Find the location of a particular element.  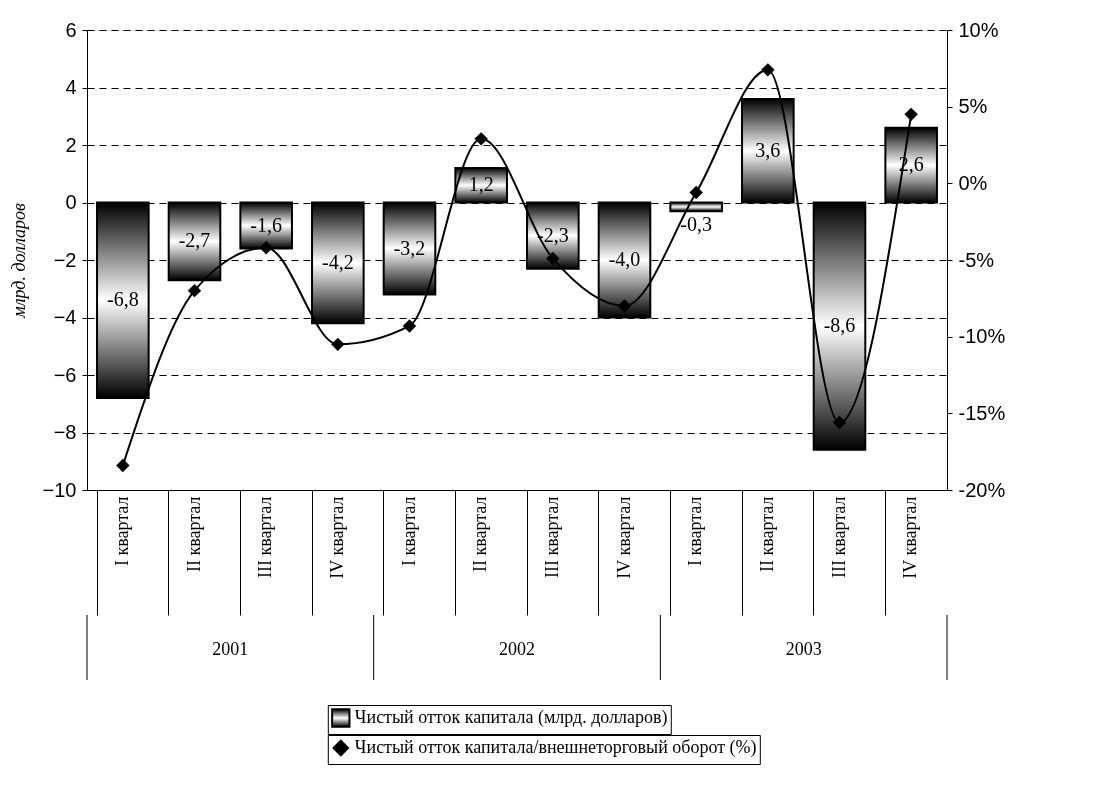

y2-tick-label: -20% is located at coordinates (982, 489).